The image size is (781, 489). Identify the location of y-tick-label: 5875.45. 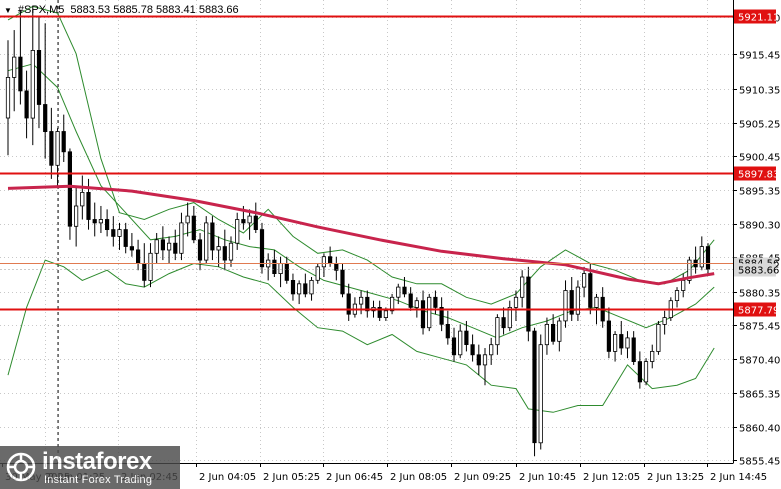
(759, 327).